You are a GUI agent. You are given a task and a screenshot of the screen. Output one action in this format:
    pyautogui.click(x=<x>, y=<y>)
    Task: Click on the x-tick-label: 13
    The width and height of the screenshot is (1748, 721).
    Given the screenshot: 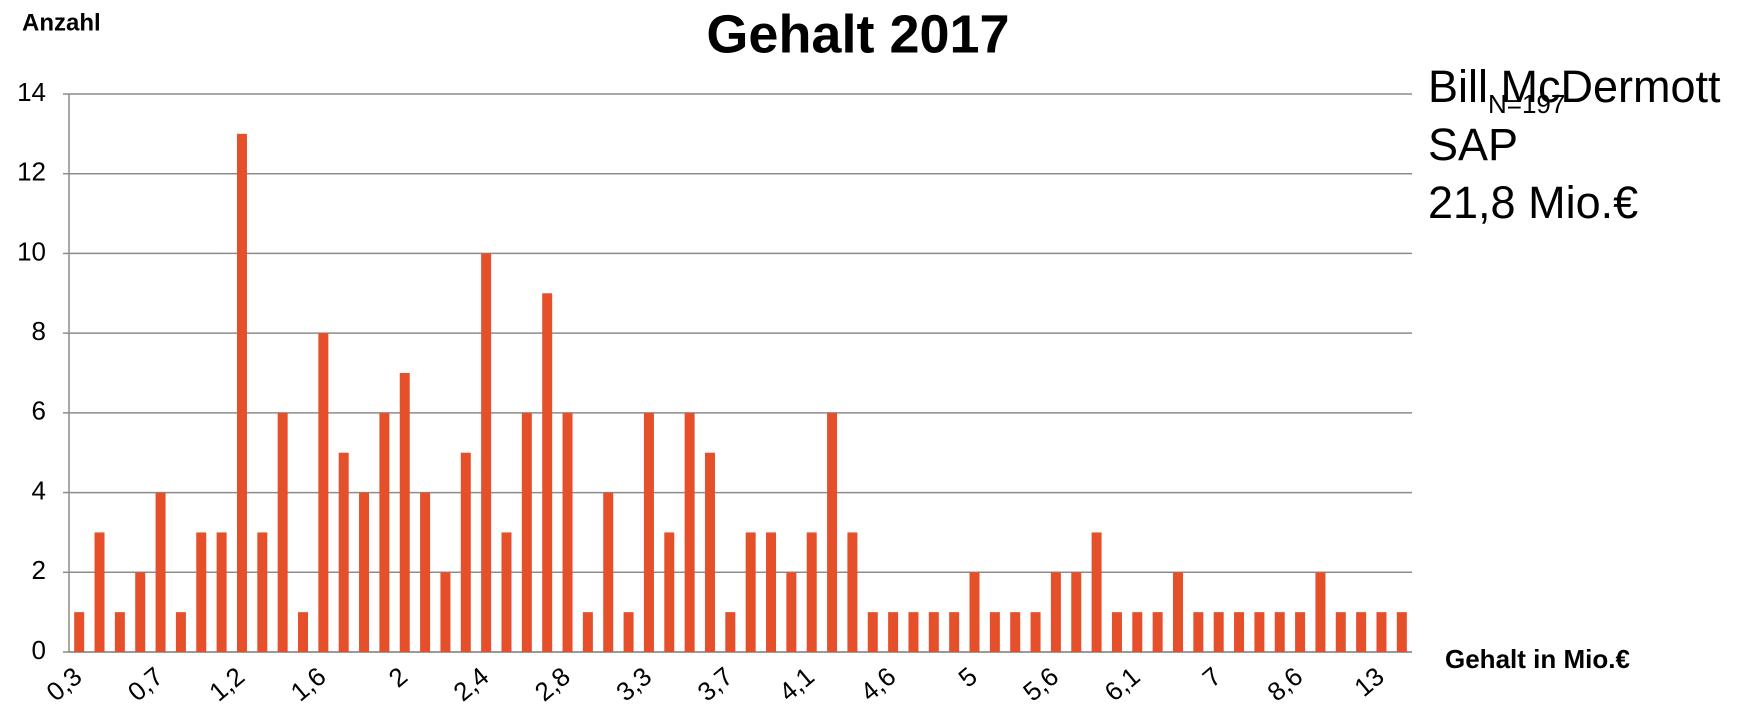 What is the action you would take?
    pyautogui.click(x=1368, y=682)
    